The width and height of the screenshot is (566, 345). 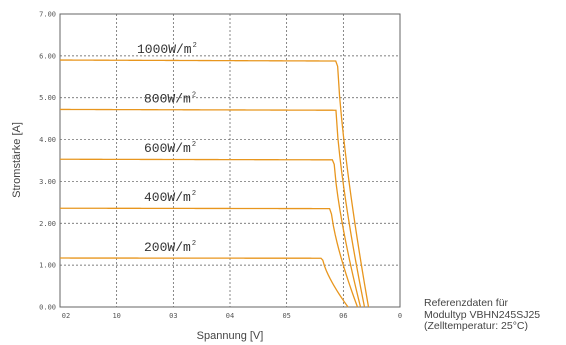 What do you see at coordinates (286, 316) in the screenshot?
I see `x-tick-label: 05` at bounding box center [286, 316].